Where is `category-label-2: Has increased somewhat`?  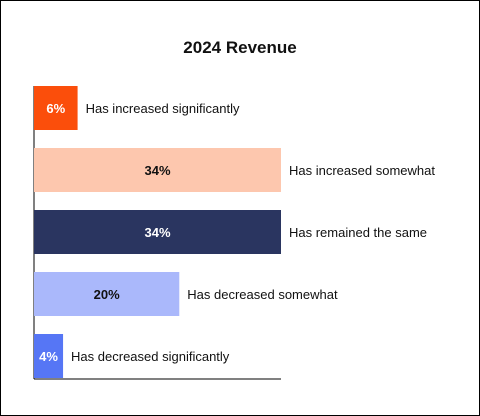
category-label-2: Has increased somewhat is located at coordinates (362, 170).